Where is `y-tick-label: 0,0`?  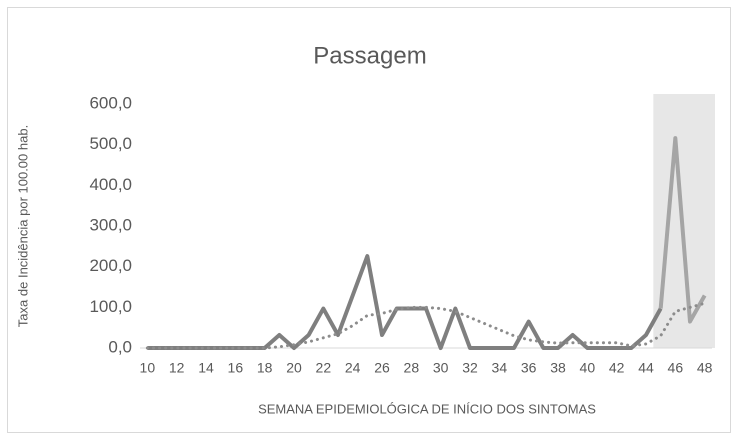 y-tick-label: 0,0 is located at coordinates (120, 346).